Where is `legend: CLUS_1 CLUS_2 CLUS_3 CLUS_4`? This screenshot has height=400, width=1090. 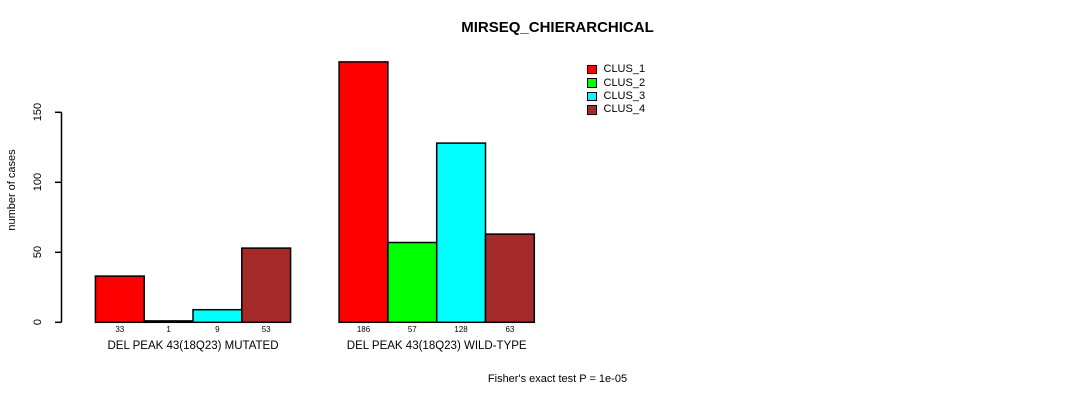
legend: CLUS_1 CLUS_2 CLUS_3 CLUS_4 is located at coordinates (616, 90).